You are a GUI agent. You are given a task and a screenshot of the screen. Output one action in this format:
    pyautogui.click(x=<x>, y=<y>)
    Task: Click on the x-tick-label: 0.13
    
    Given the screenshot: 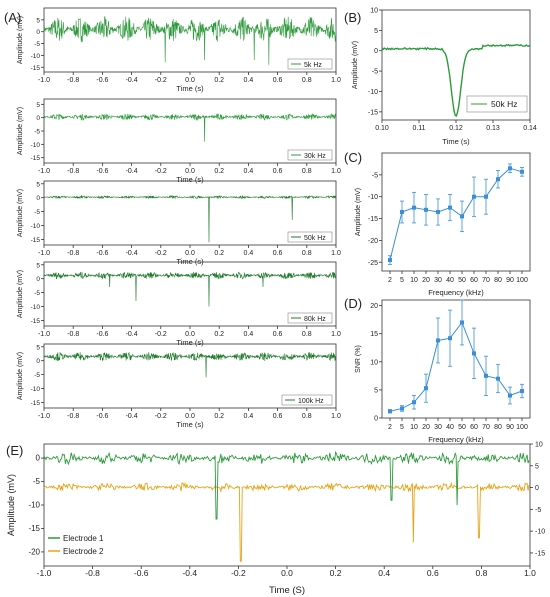 What is the action you would take?
    pyautogui.click(x=493, y=128)
    